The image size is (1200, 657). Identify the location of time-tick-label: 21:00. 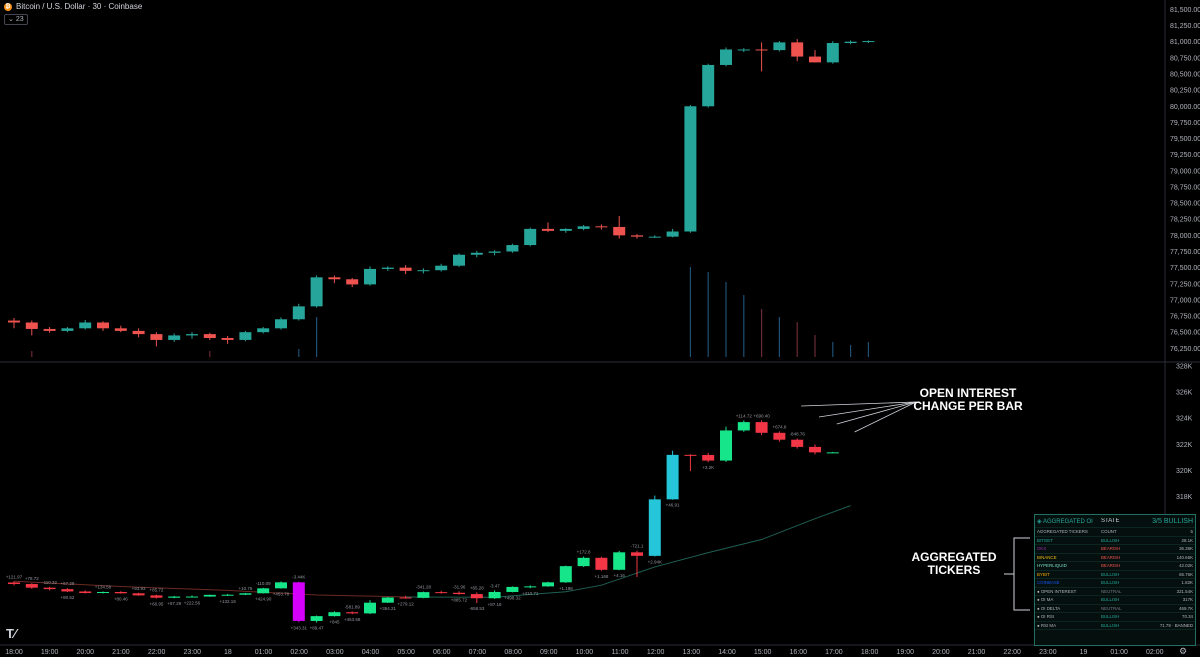
(121, 652).